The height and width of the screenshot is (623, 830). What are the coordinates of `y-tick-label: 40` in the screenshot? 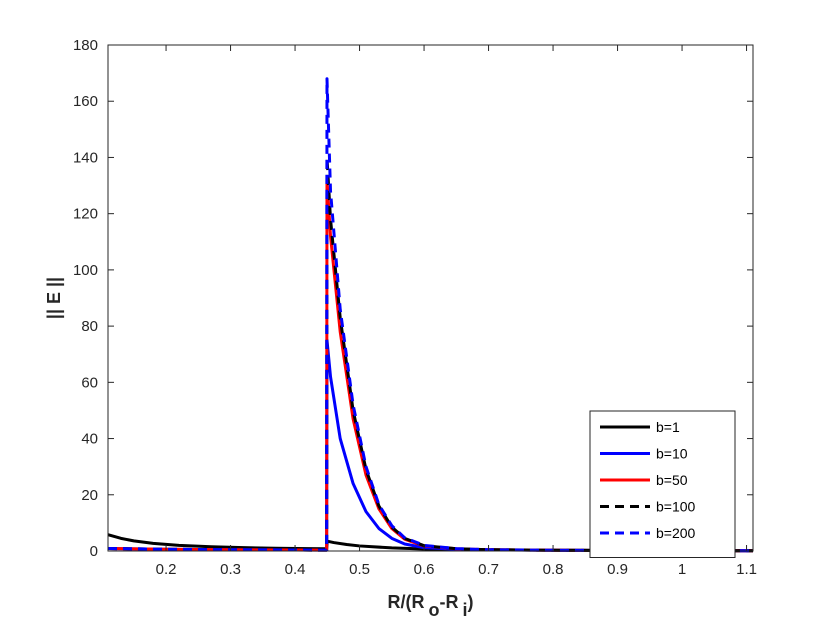 It's located at (89, 439).